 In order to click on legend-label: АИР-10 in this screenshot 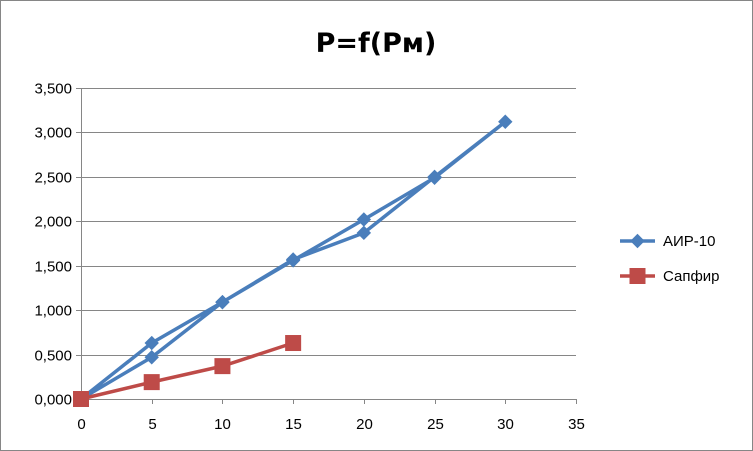, I will do `click(689, 241)`.